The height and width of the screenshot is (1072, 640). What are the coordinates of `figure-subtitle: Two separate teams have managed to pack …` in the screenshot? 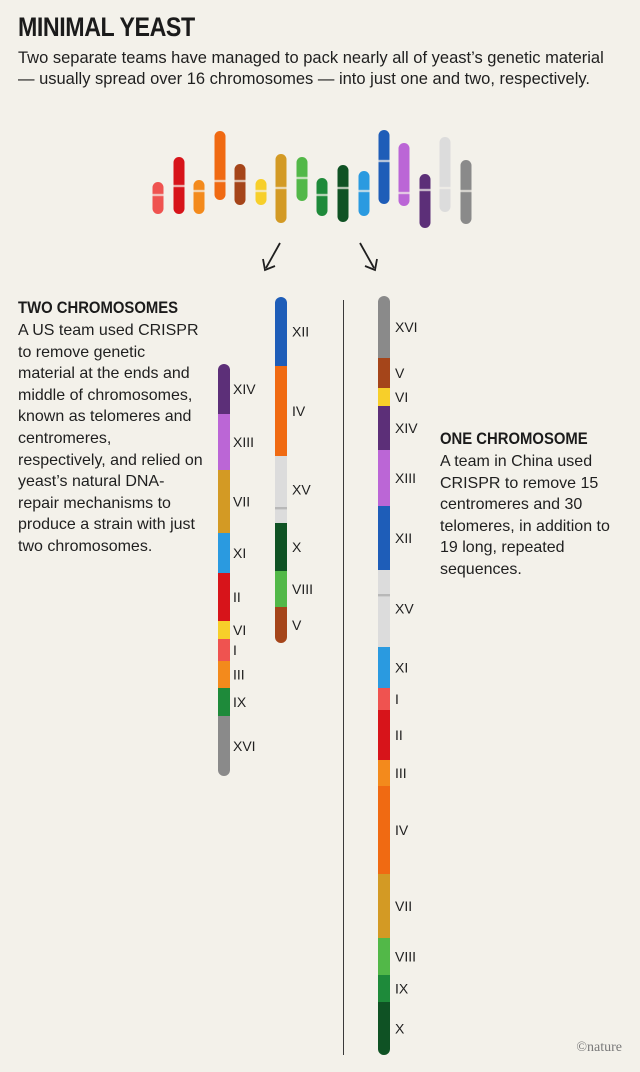 It's located at (311, 68).